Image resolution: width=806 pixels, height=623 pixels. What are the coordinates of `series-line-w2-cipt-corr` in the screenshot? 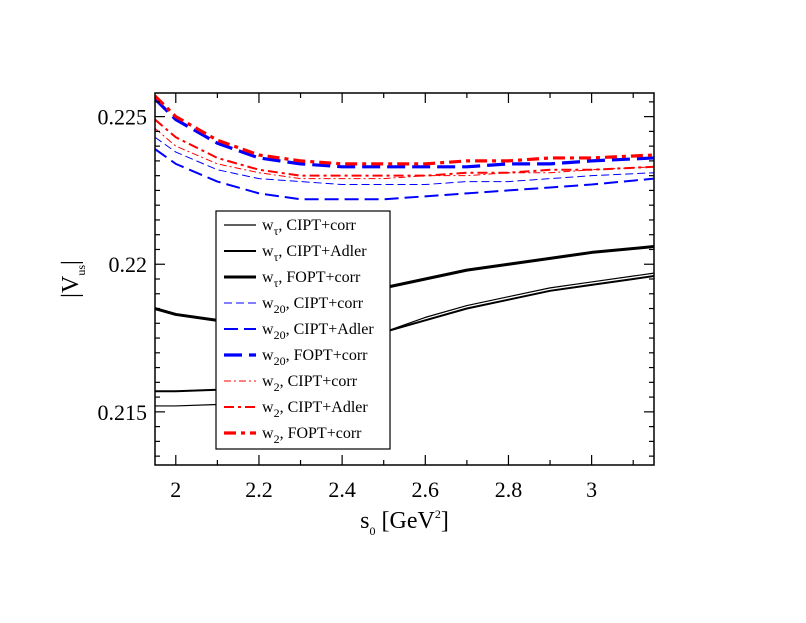 It's located at (404, 154).